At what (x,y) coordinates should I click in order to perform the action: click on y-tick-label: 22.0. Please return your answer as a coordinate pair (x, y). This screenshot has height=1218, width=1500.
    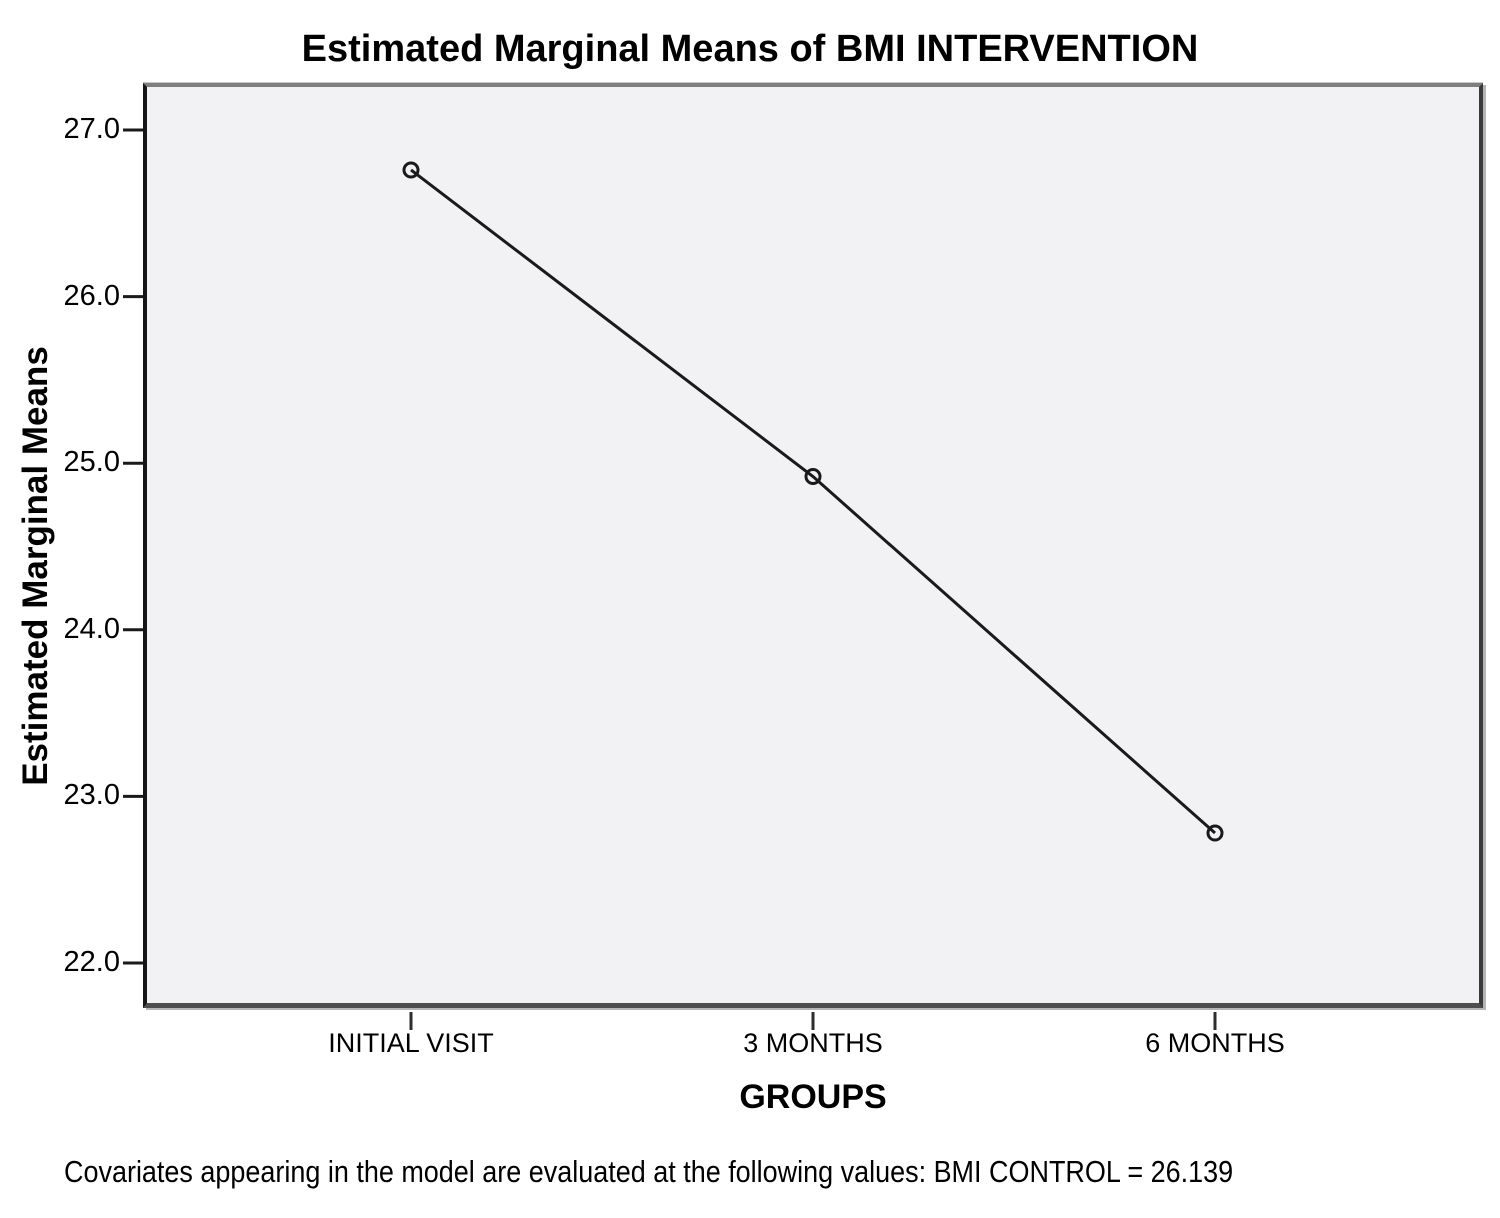
    Looking at the image, I should click on (91, 962).